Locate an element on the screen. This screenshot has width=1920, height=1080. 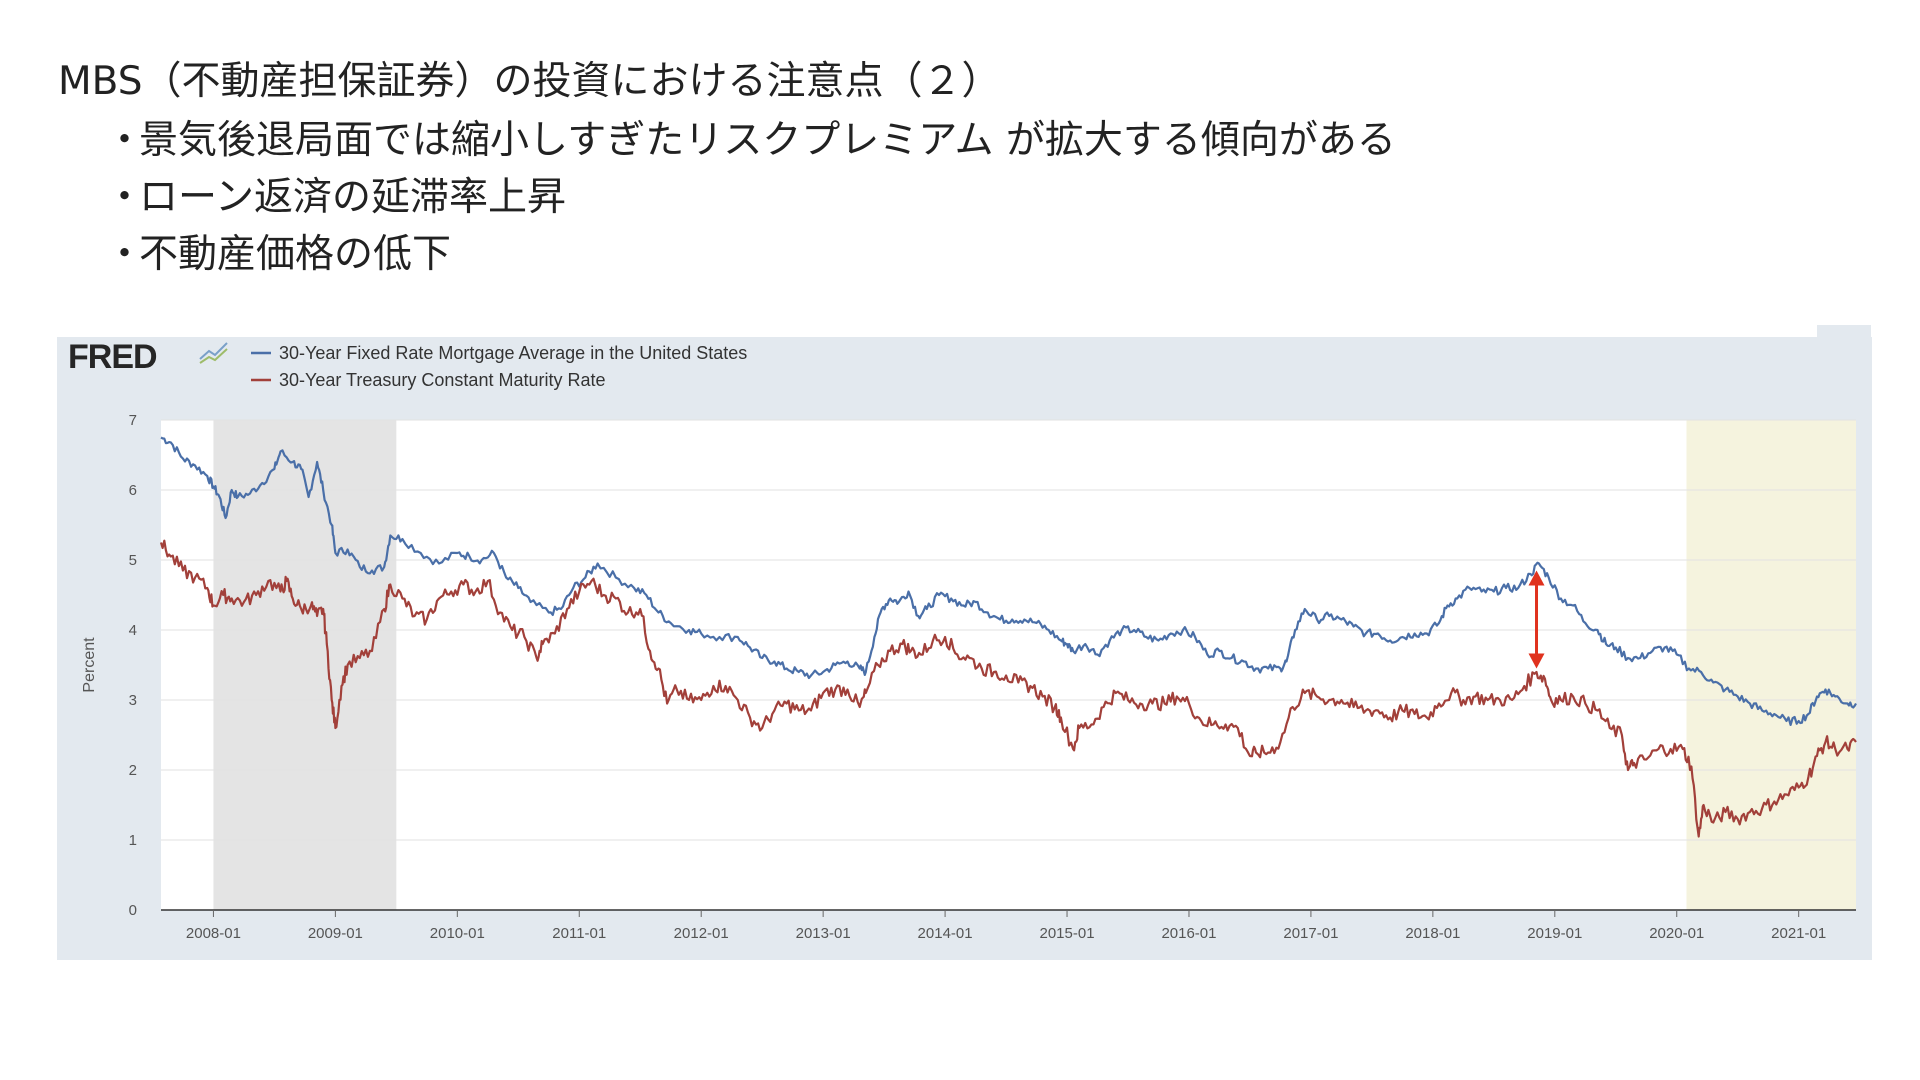
y-tick-label: 4 is located at coordinates (133, 630).